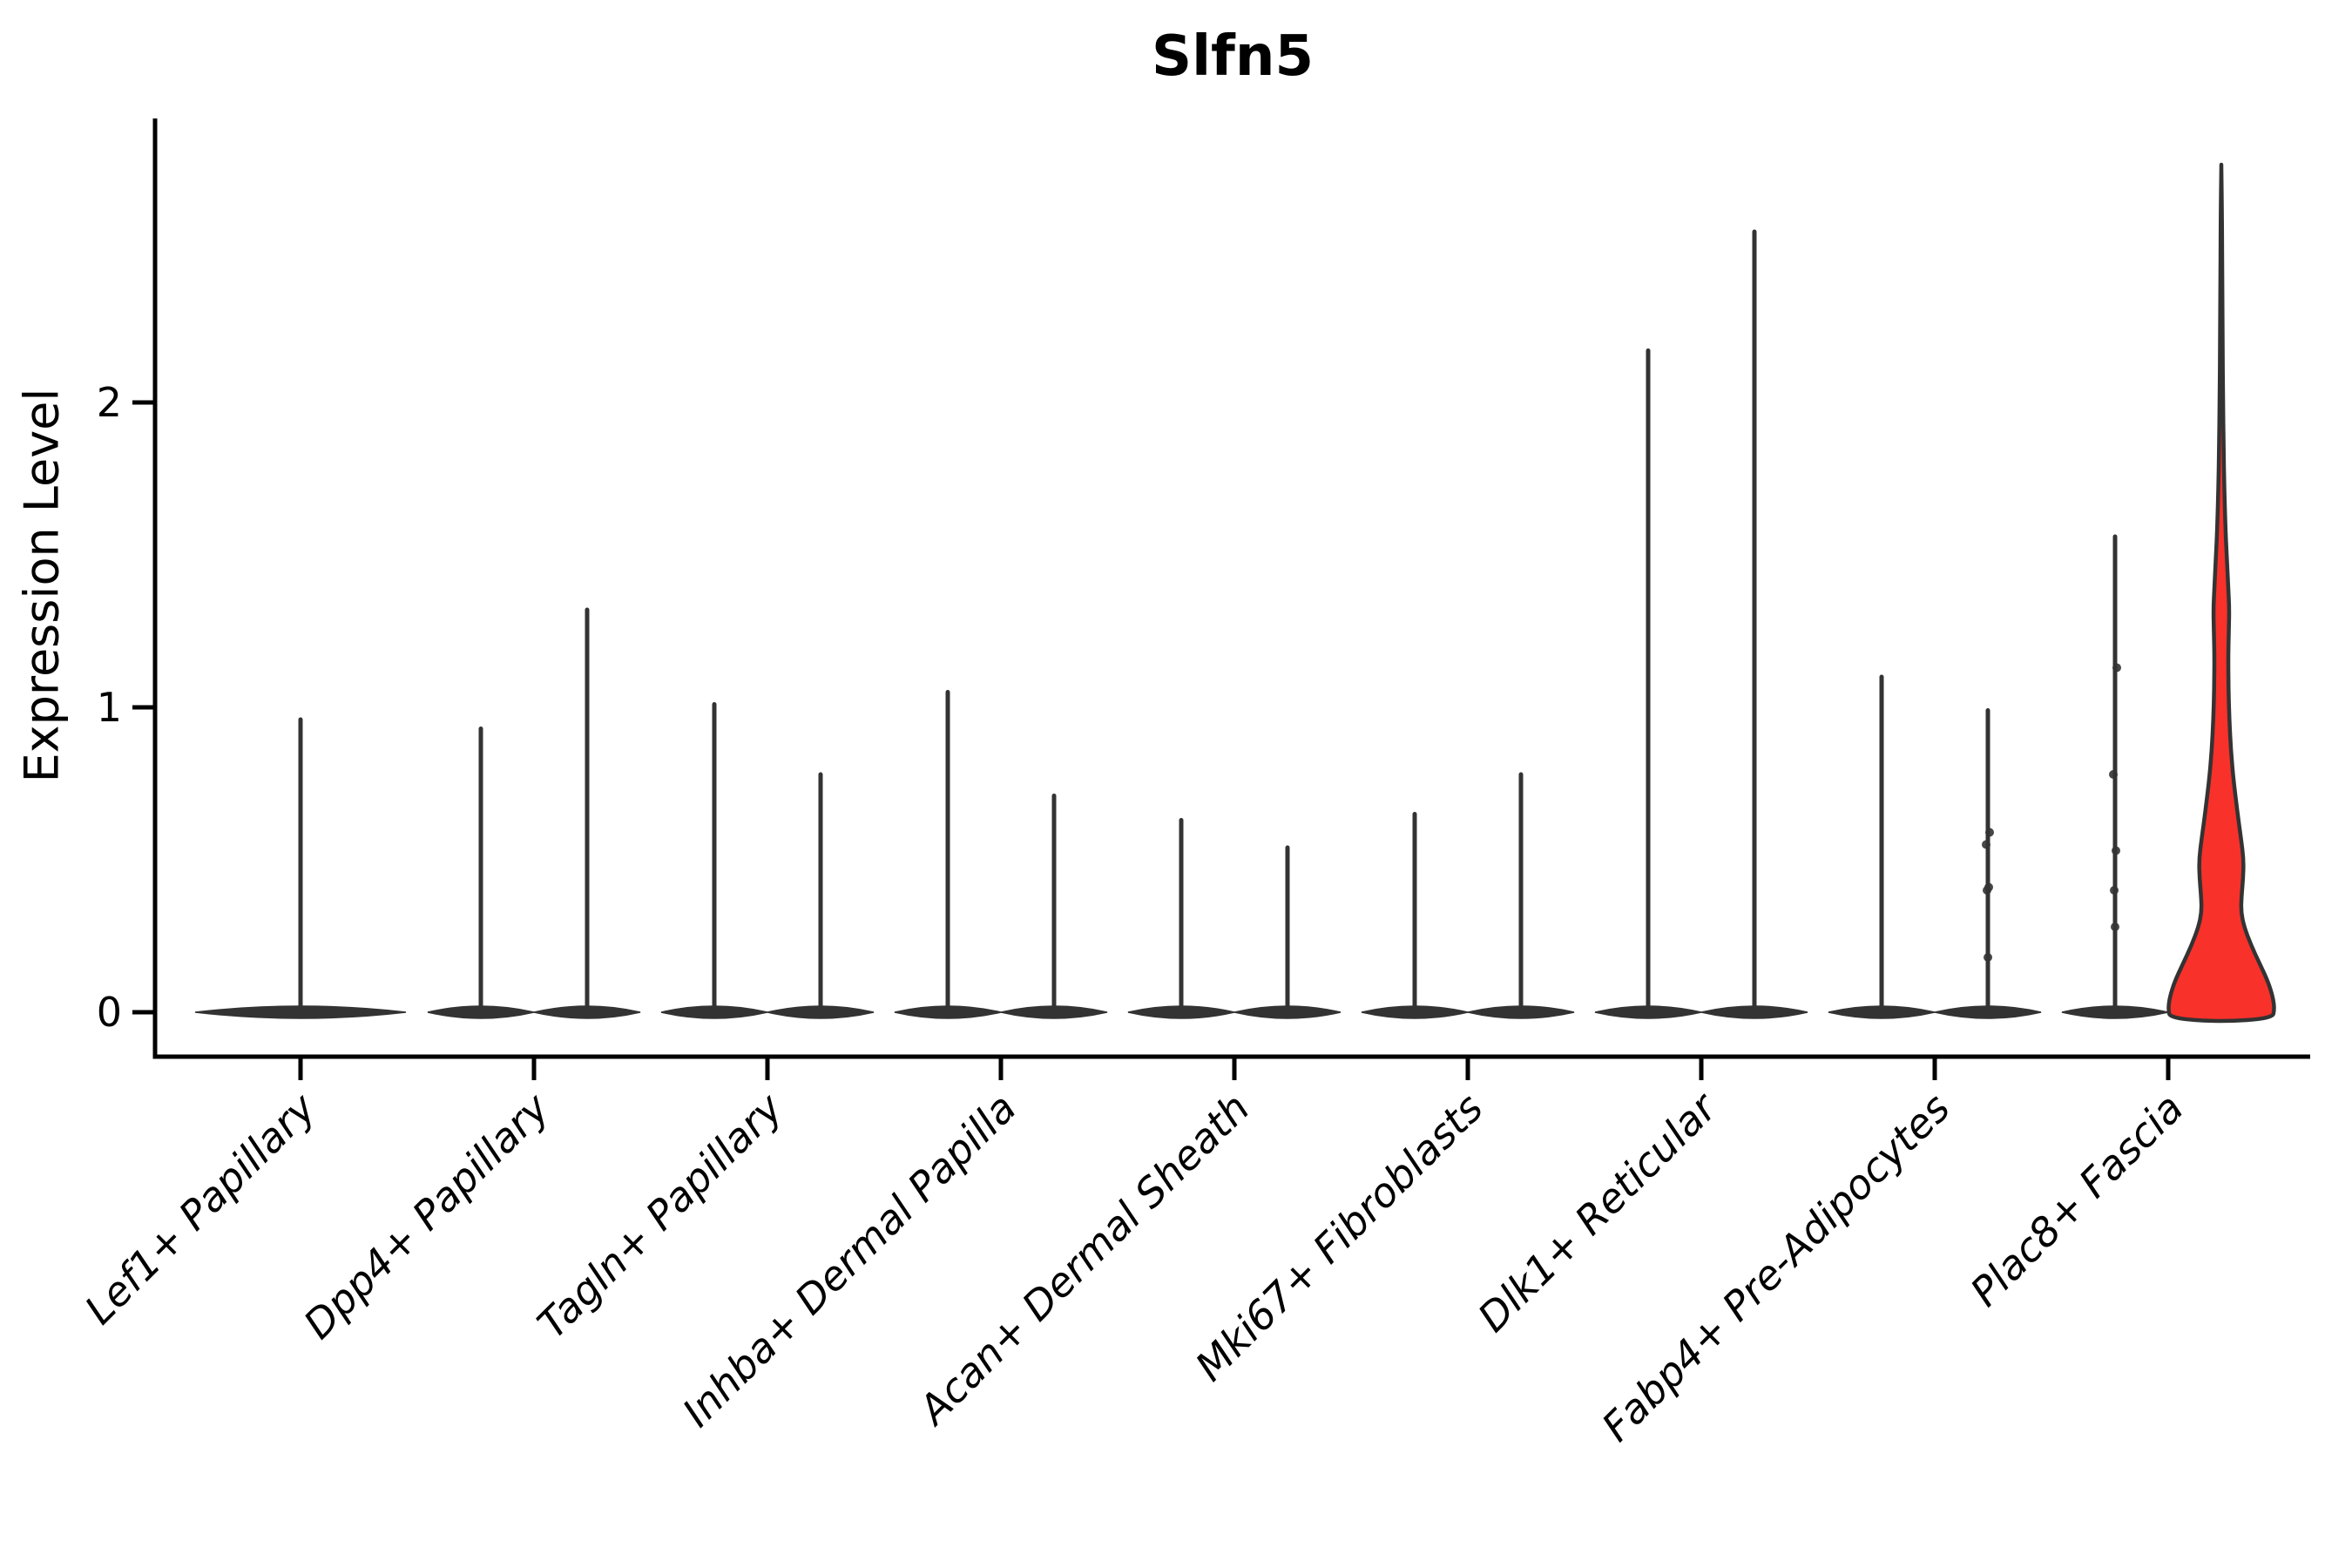 The height and width of the screenshot is (1568, 2352). Describe the element at coordinates (109, 402) in the screenshot. I see `y-tick-label: 2` at that location.